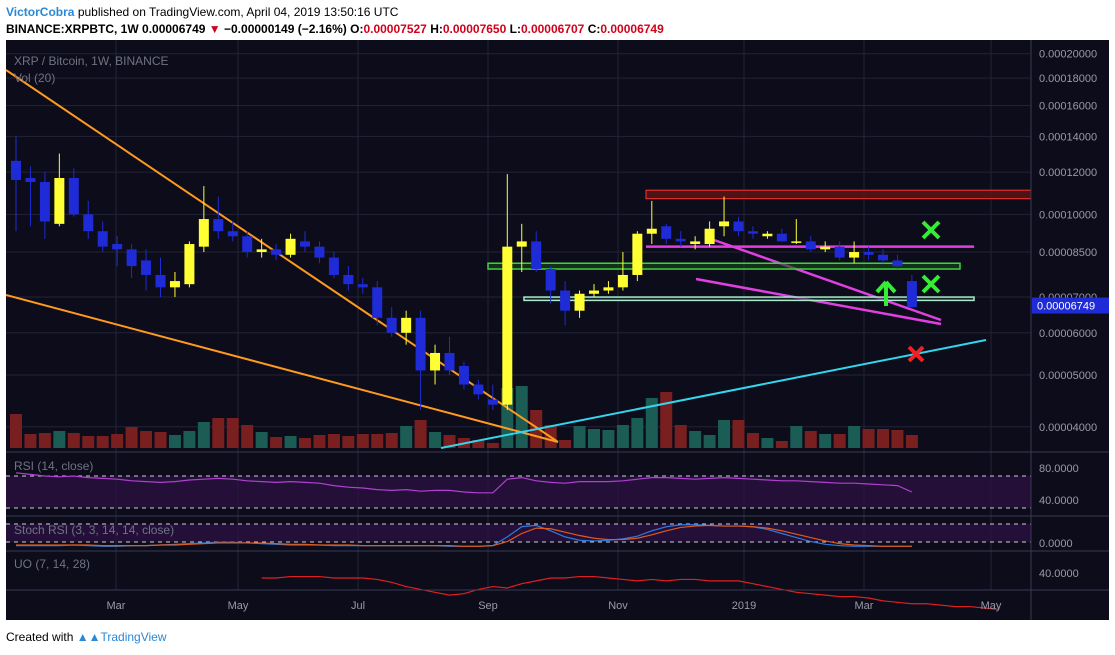 This screenshot has height=655, width=1115. I want to click on time-tick-label: Mar, so click(116, 606).